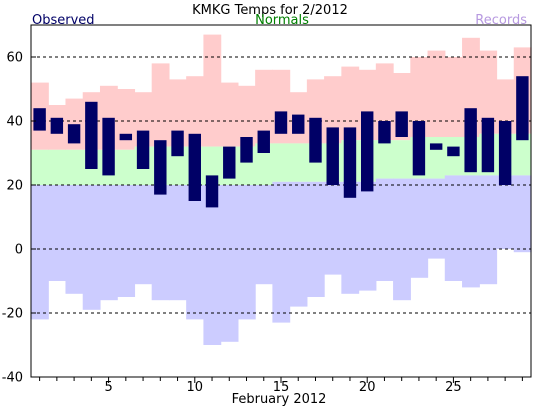 The width and height of the screenshot is (540, 406). Describe the element at coordinates (14, 58) in the screenshot. I see `y-tick-label-60: 60` at that location.